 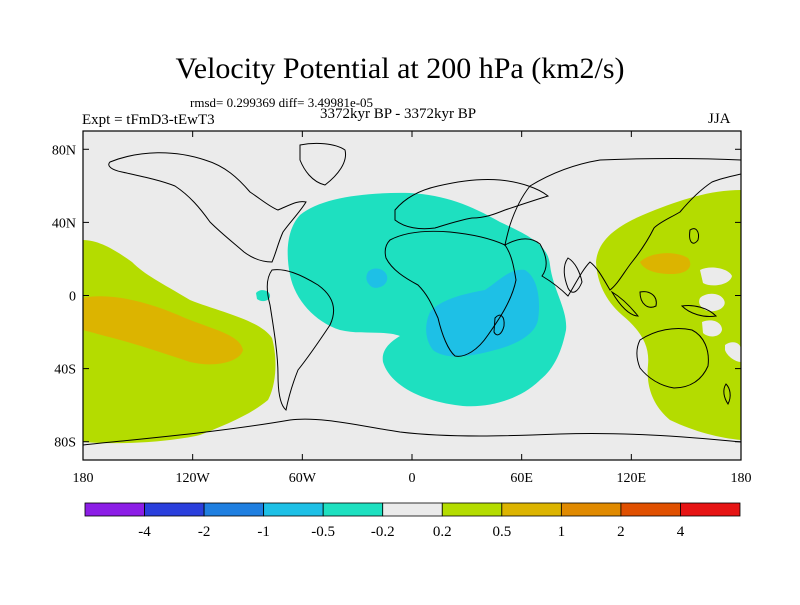 I want to click on y-tick-label: 80S, so click(x=65, y=443).